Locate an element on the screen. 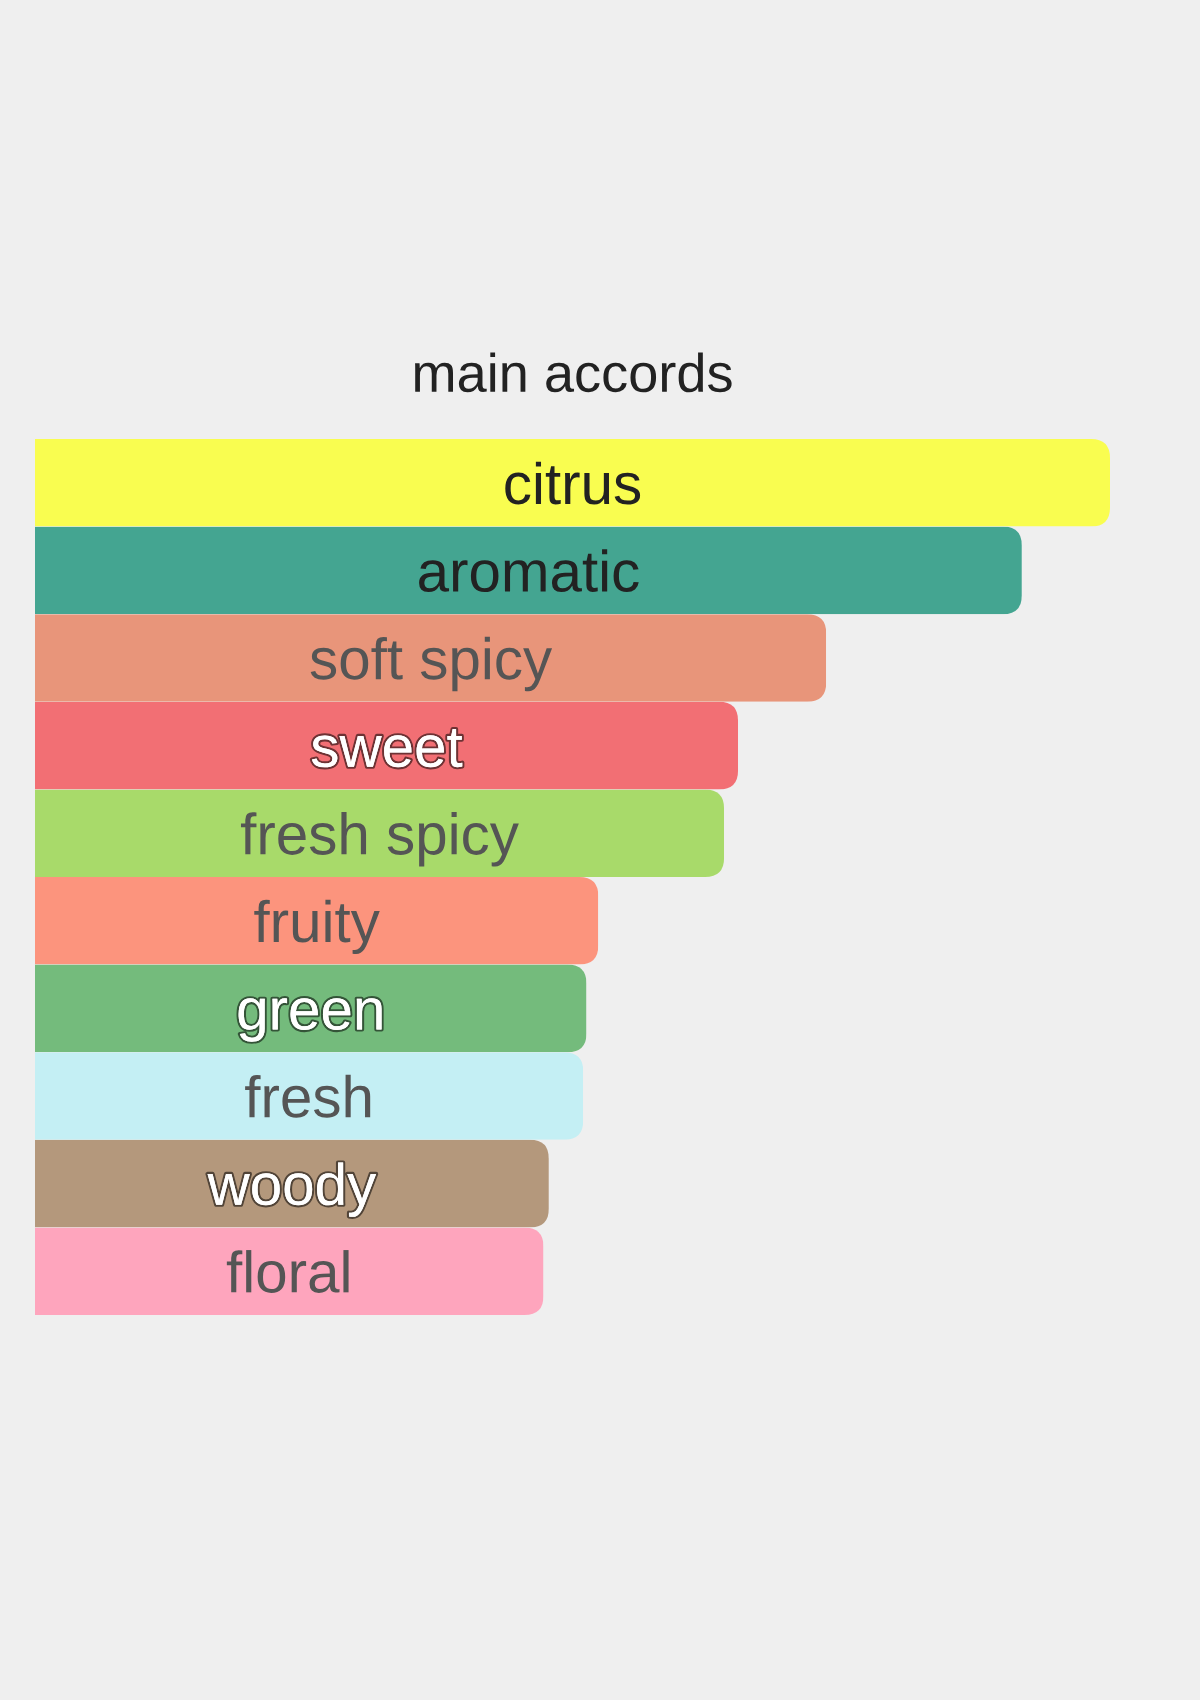 The width and height of the screenshot is (1200, 1700). chart-title: main accords is located at coordinates (573, 372).